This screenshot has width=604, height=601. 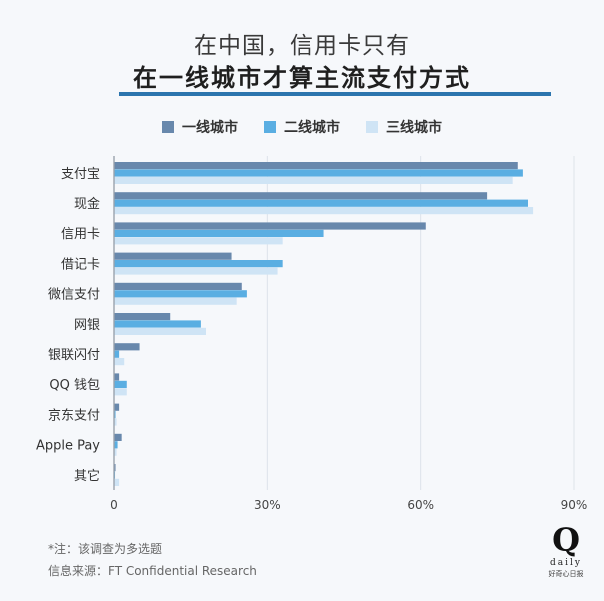 What do you see at coordinates (566, 574) in the screenshot?
I see `logo-subtext: 好奇心日报` at bounding box center [566, 574].